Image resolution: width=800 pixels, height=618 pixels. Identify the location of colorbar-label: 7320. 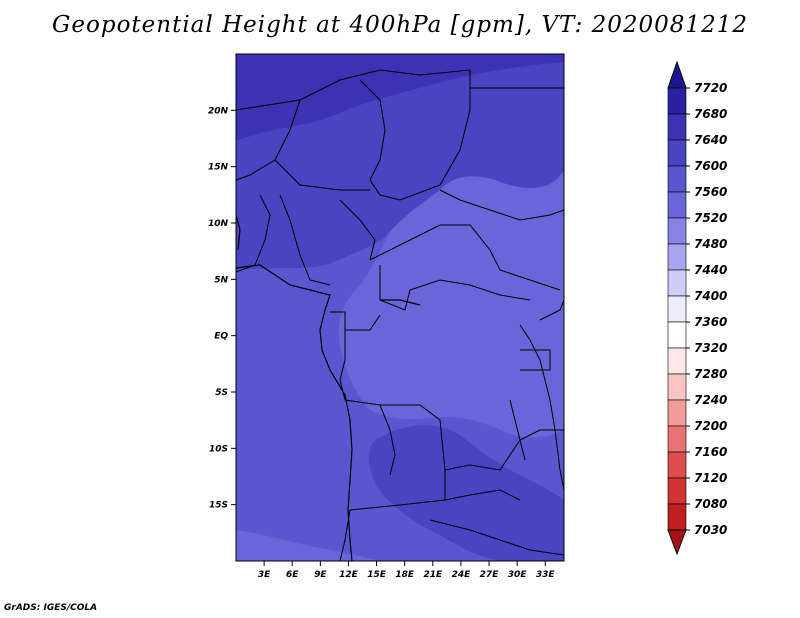
(710, 348).